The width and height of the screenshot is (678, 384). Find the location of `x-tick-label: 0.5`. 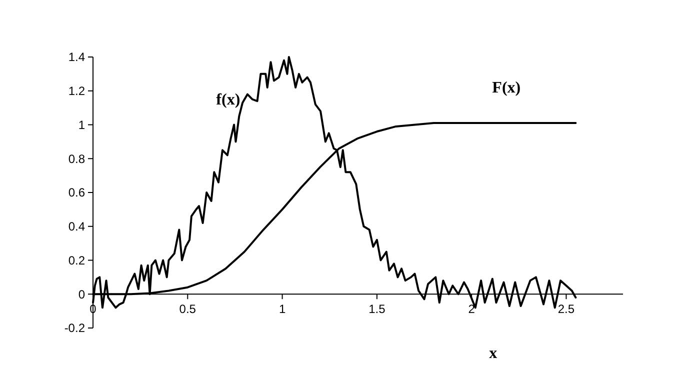

x-tick-label: 0.5 is located at coordinates (187, 309).